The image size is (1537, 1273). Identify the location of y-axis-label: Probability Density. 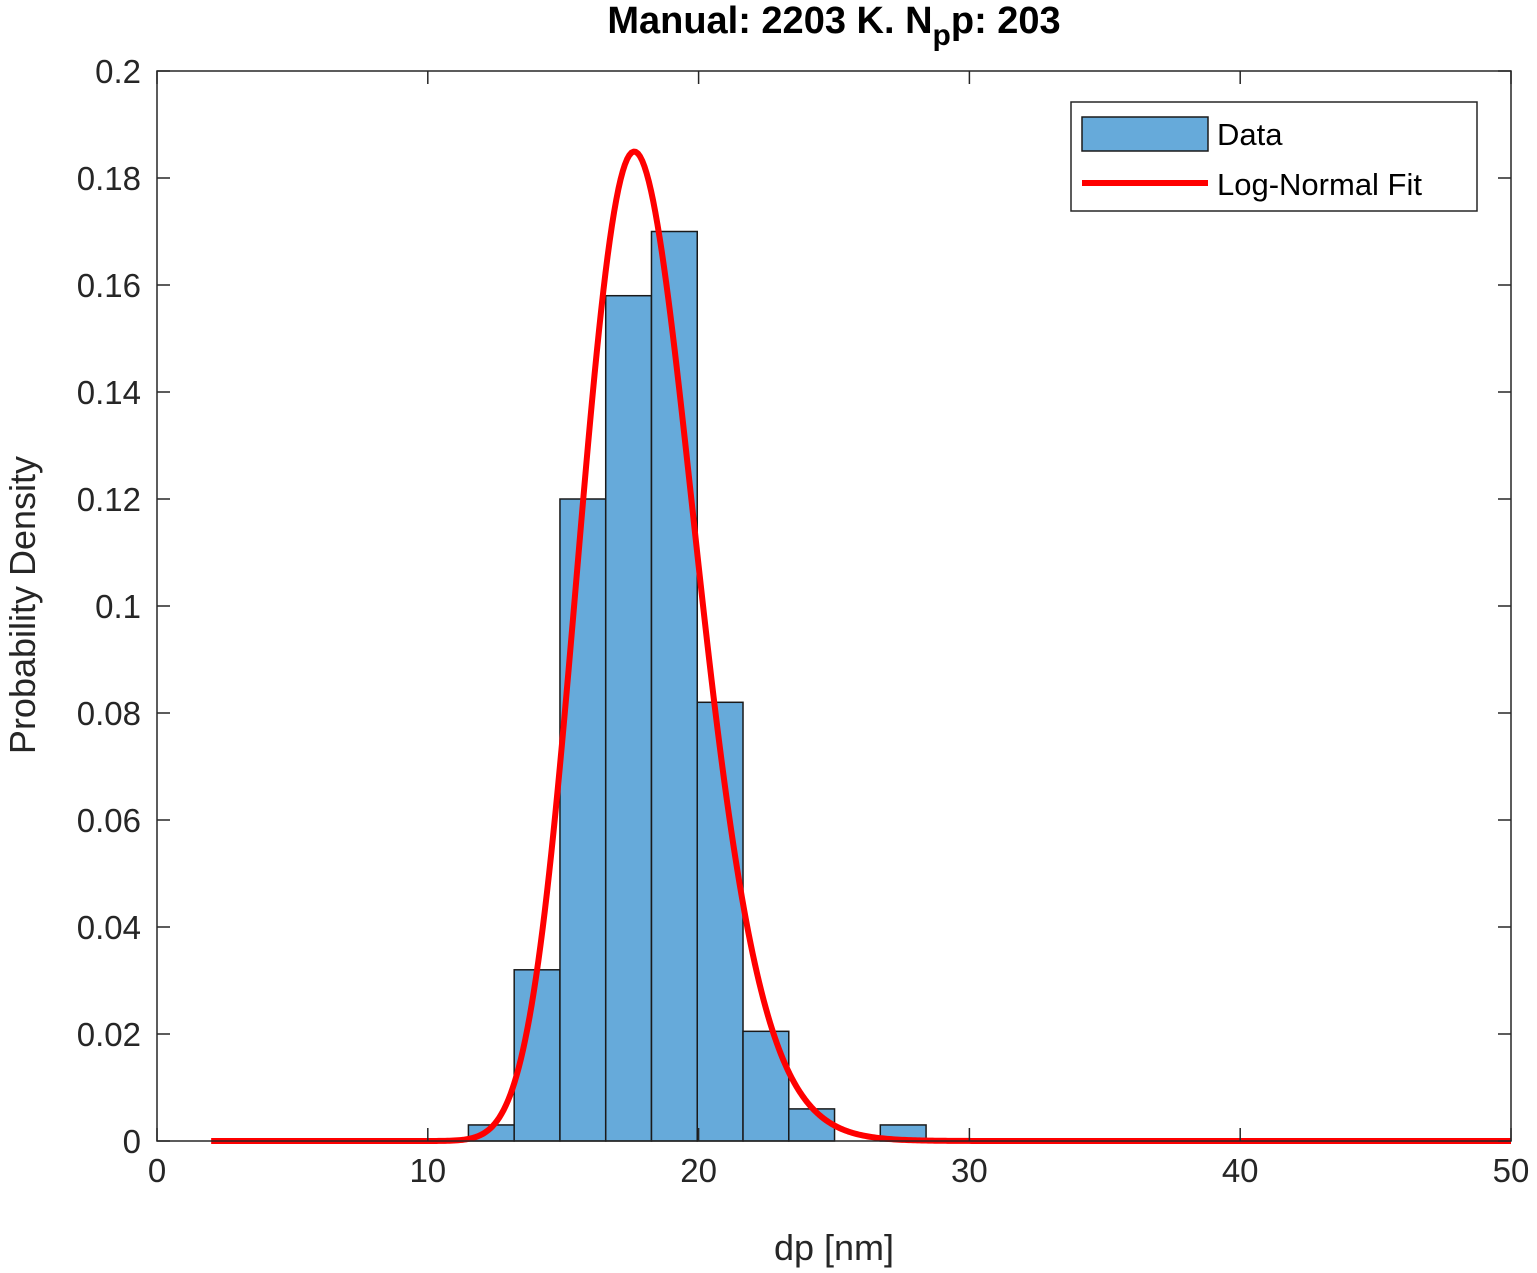
(22, 605).